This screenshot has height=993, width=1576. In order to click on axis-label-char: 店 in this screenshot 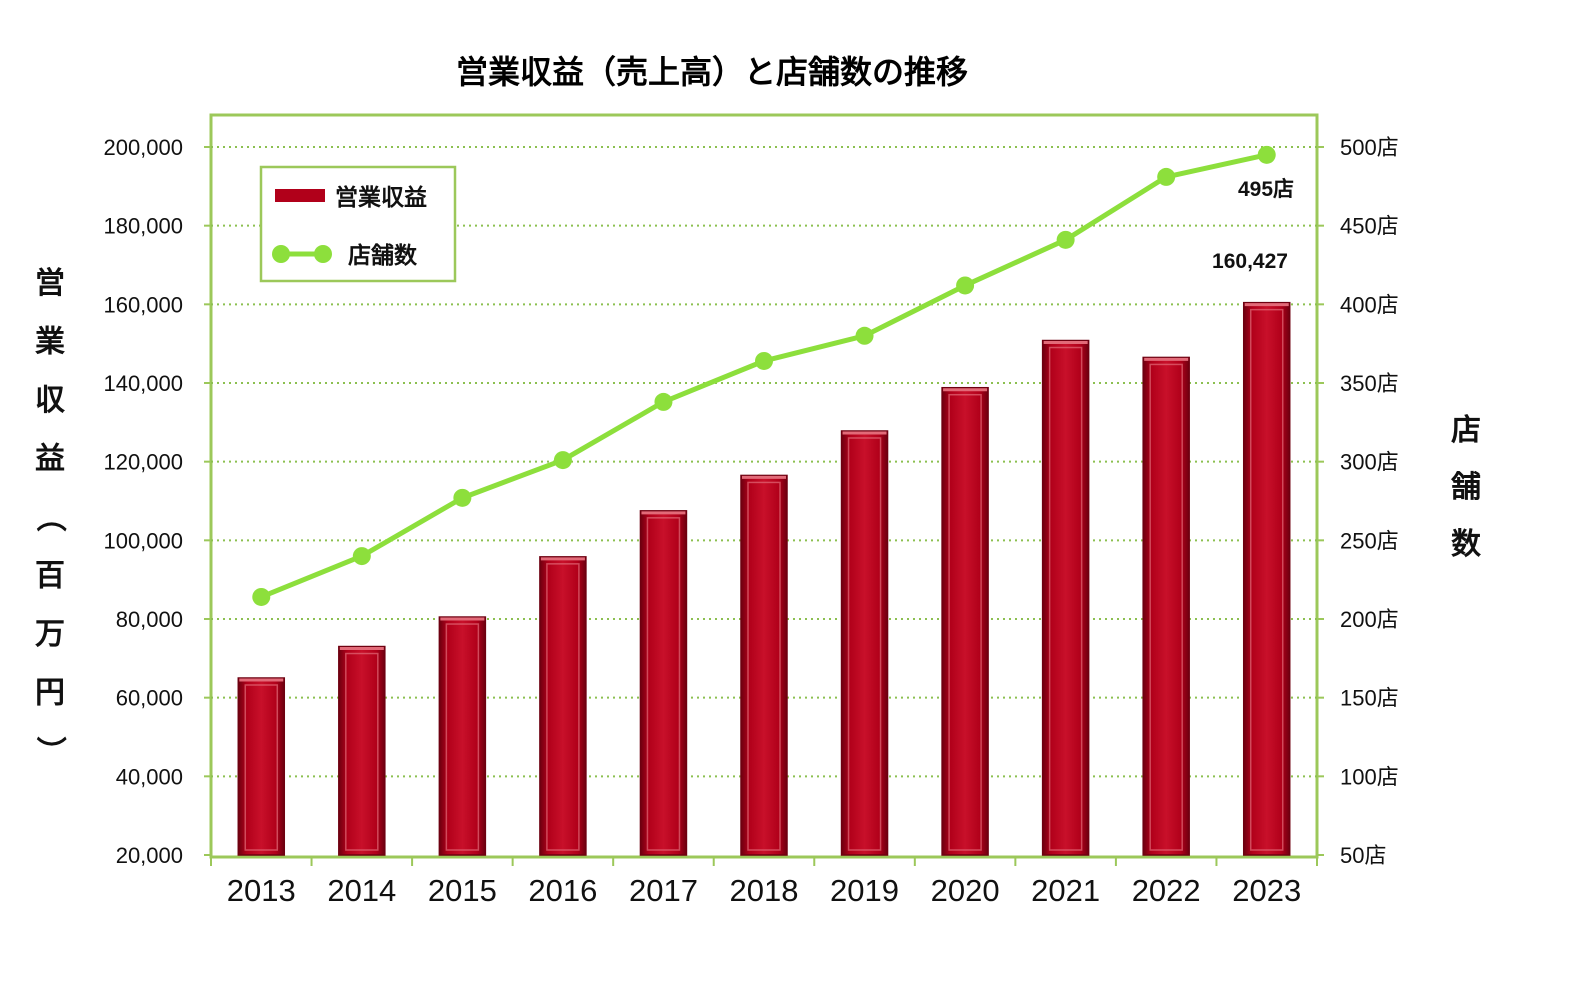, I will do `click(1466, 430)`.